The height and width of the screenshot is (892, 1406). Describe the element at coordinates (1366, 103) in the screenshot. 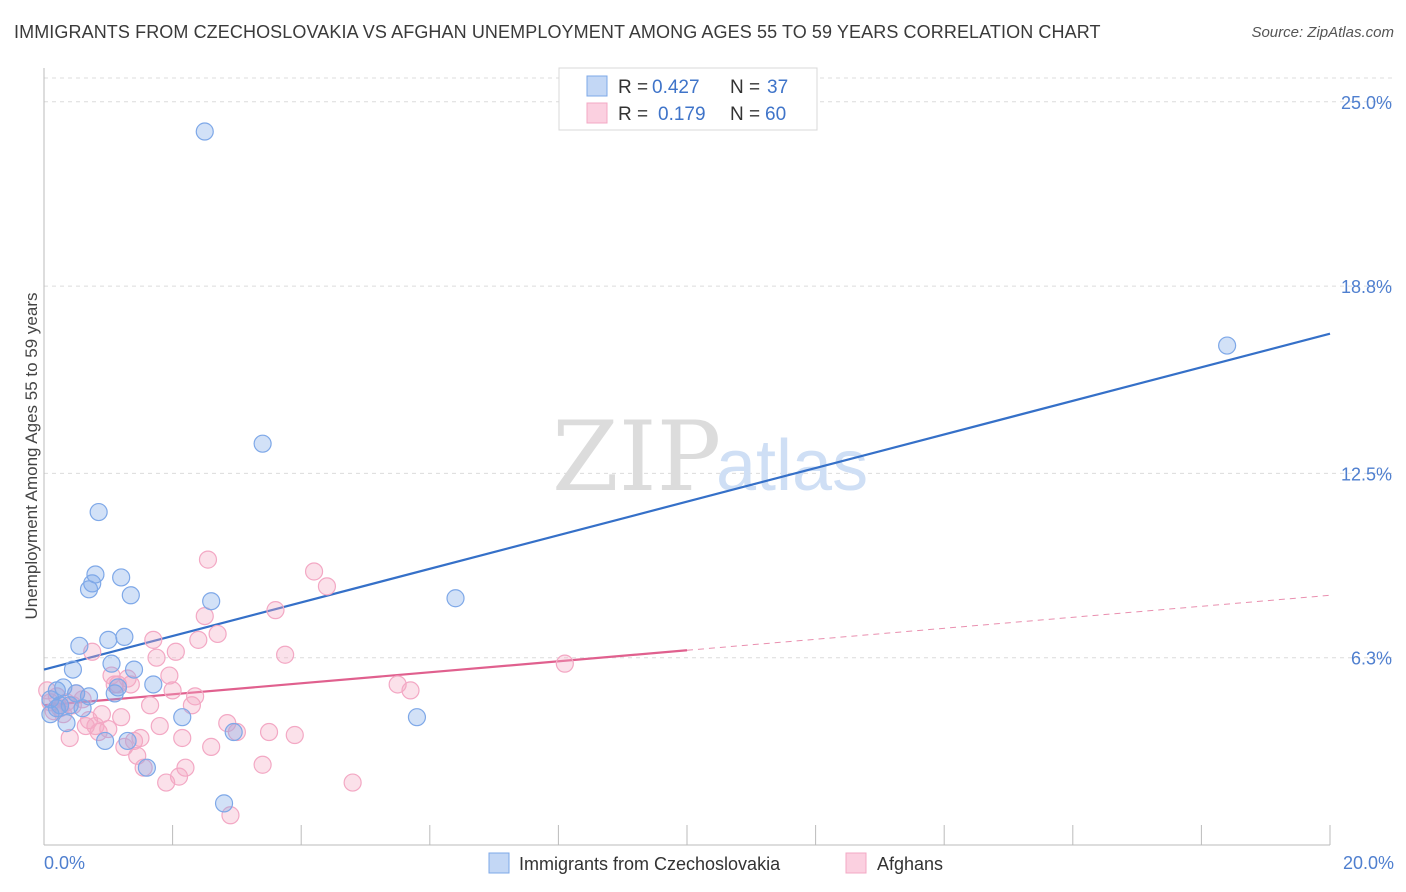

I see `y-tick-label: 25.0%` at that location.